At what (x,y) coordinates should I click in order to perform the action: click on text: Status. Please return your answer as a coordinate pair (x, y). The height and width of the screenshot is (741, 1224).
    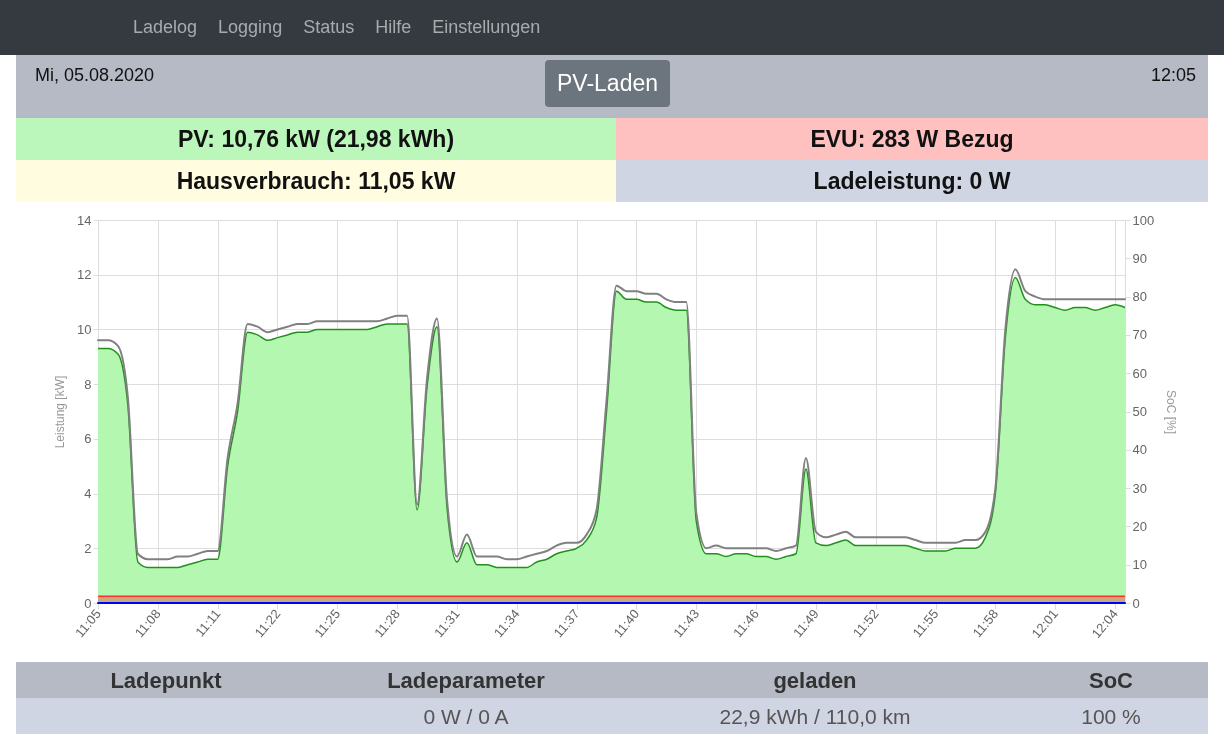
    Looking at the image, I should click on (329, 27).